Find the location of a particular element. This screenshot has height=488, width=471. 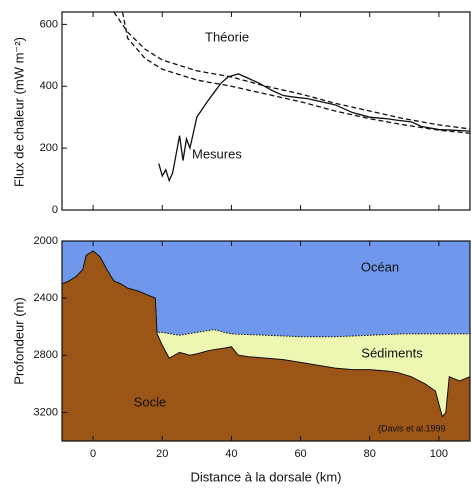

x-axis-label: Distance à la dorsale (km) is located at coordinates (266, 476).